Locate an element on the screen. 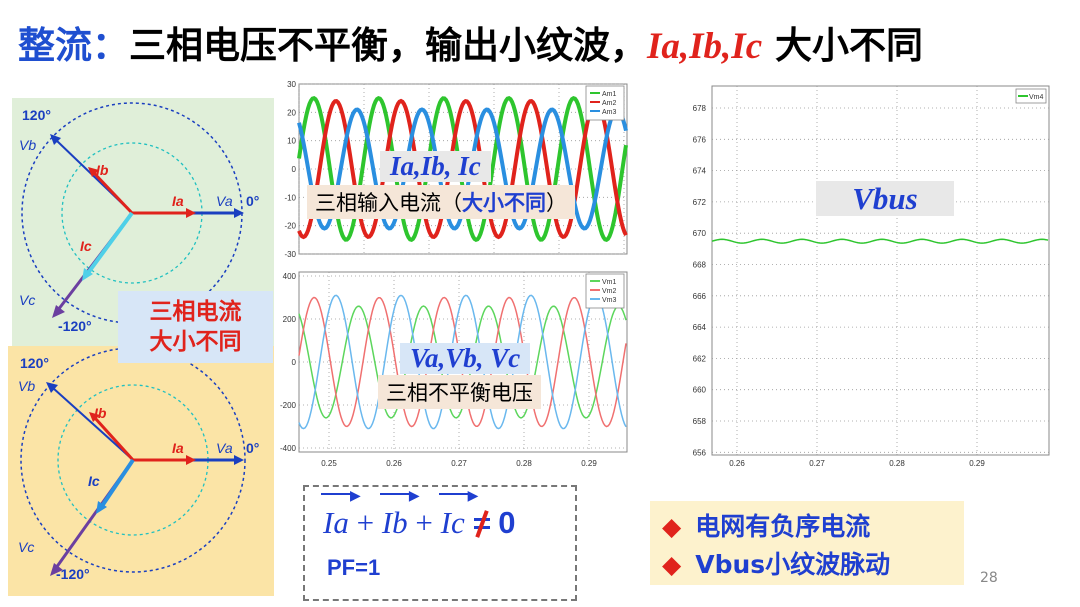 The image size is (1080, 607). title-part-main: 三相电压不平衡，输出小纹波， is located at coordinates (388, 45).